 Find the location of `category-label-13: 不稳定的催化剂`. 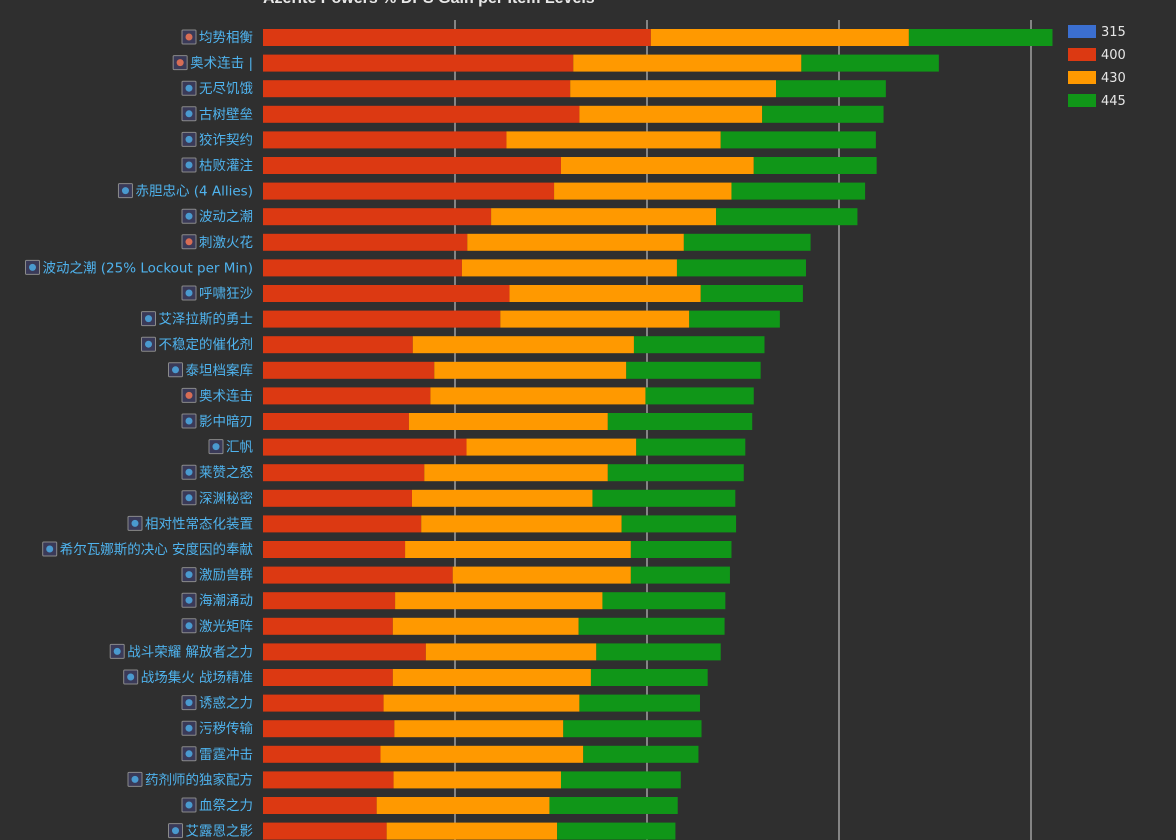

category-label-13: 不稳定的催化剂 is located at coordinates (206, 345).